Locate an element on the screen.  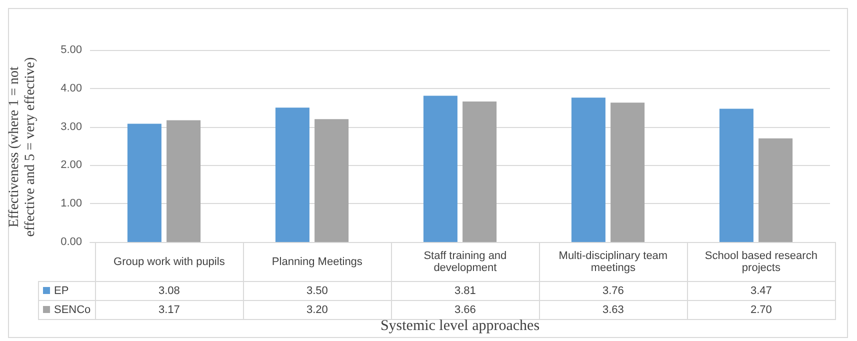
y-tick-label: 3.00 is located at coordinates (71, 126).